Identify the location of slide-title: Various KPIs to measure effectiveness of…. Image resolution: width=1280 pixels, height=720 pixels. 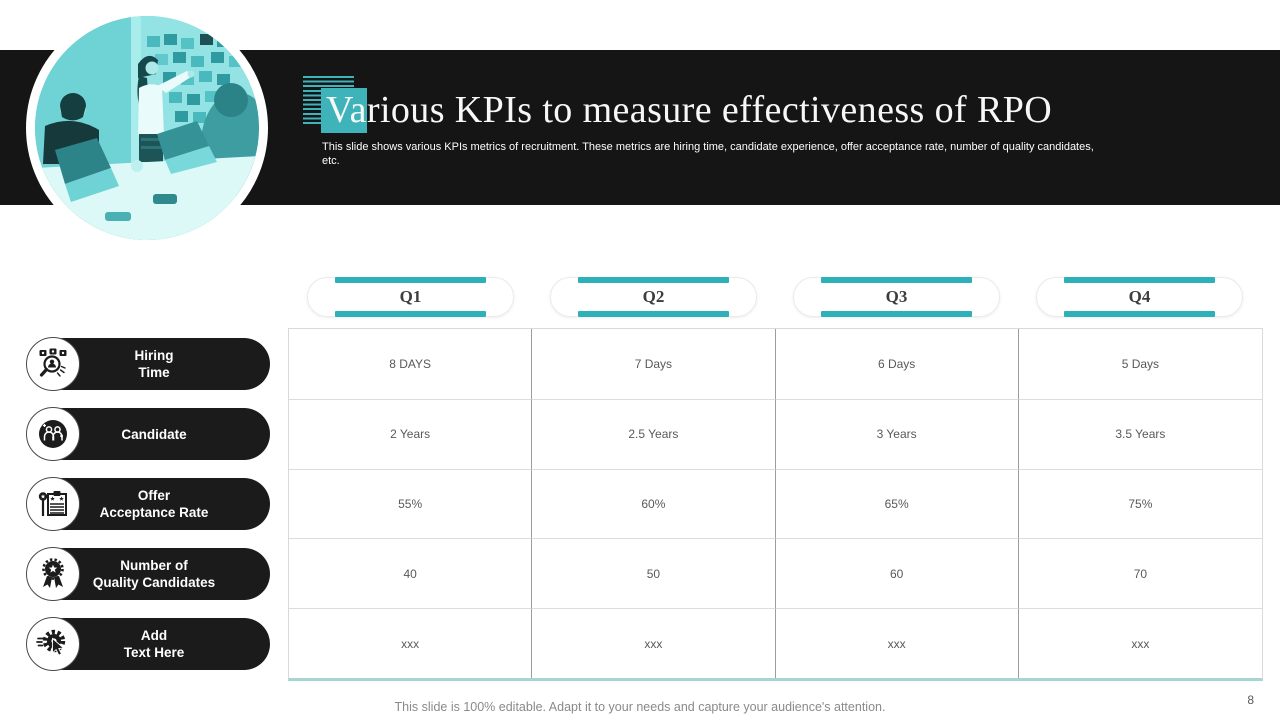
(689, 110).